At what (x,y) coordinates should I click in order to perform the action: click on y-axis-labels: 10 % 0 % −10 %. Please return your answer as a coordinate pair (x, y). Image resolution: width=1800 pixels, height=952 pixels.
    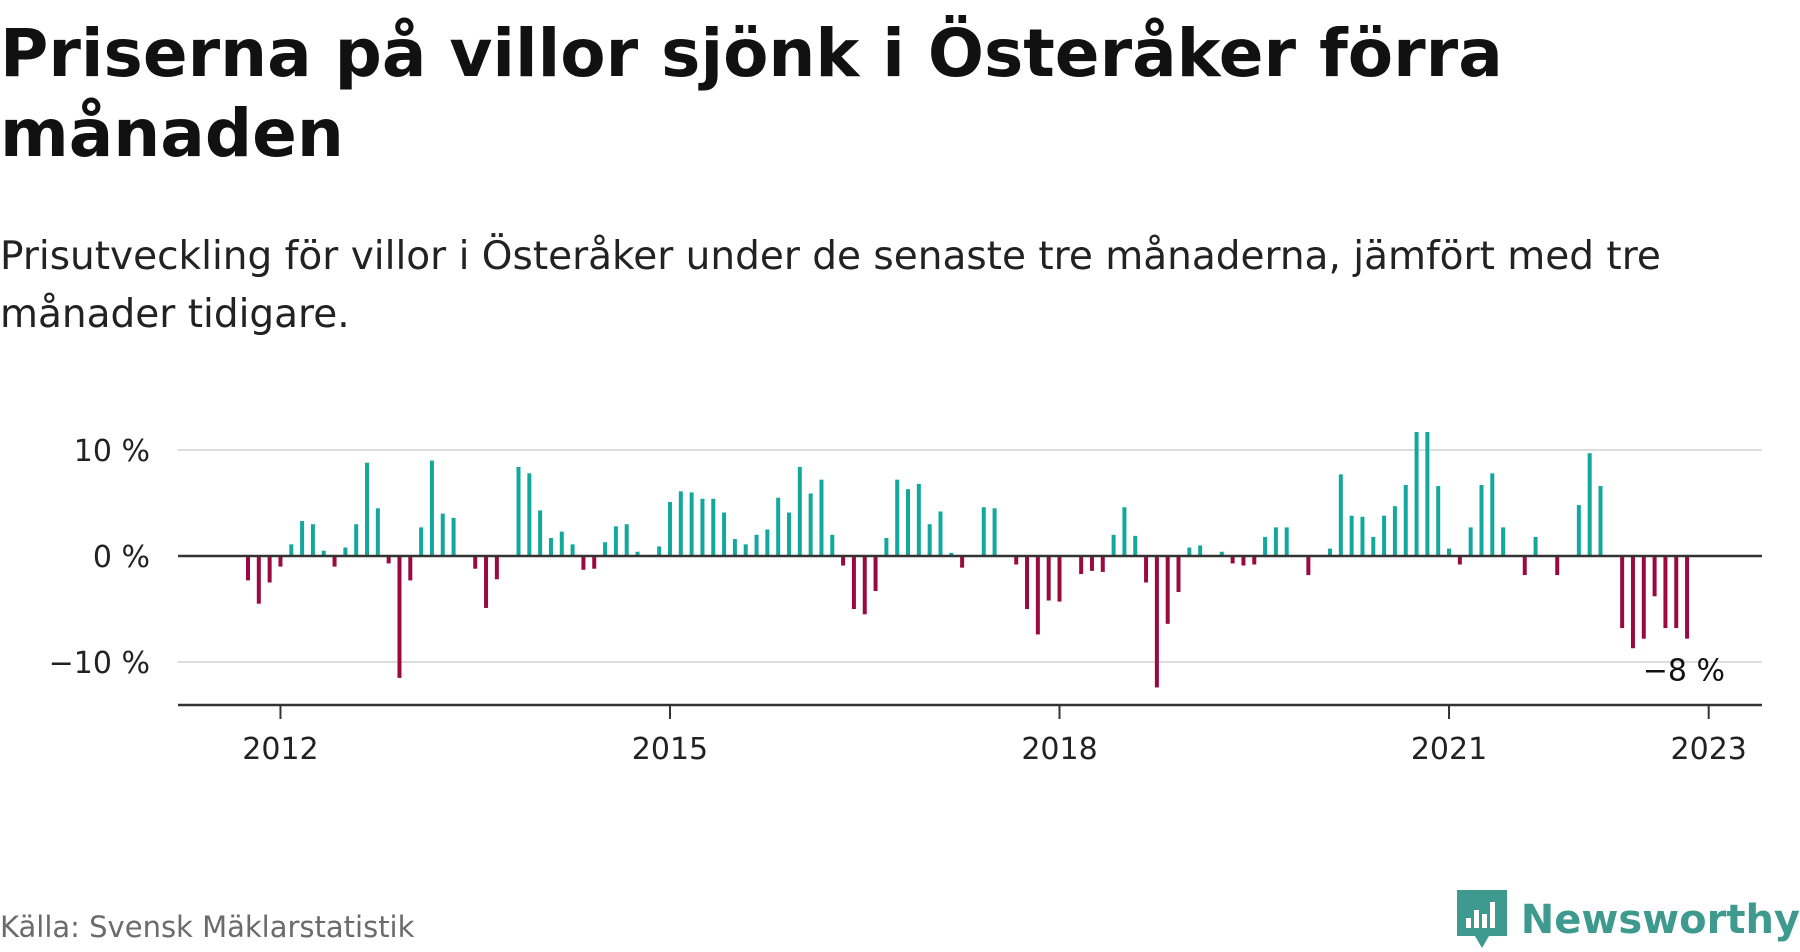
    Looking at the image, I should click on (99, 557).